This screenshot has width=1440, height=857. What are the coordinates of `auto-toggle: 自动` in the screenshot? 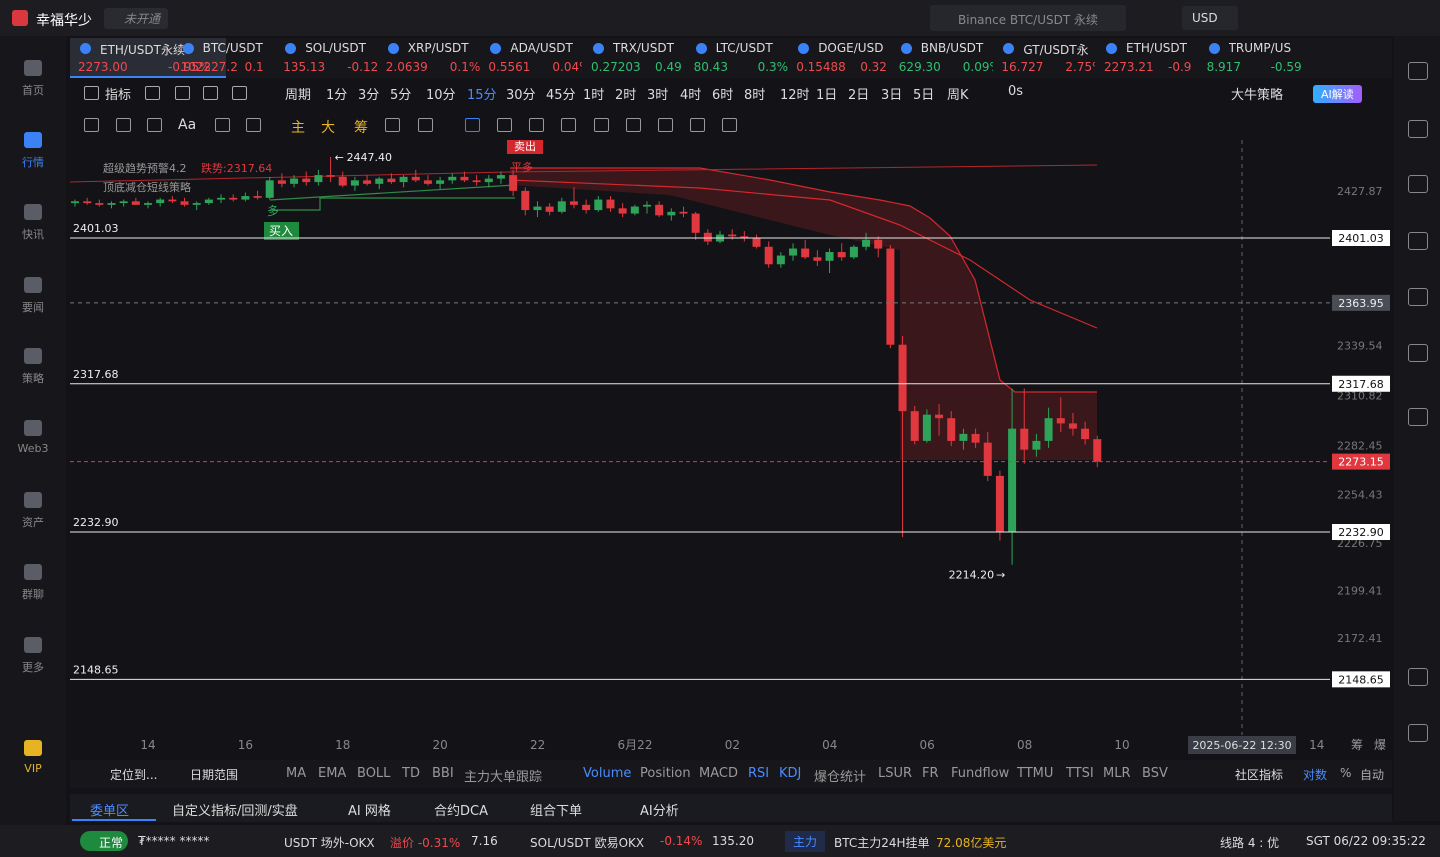 It's located at (1372, 775).